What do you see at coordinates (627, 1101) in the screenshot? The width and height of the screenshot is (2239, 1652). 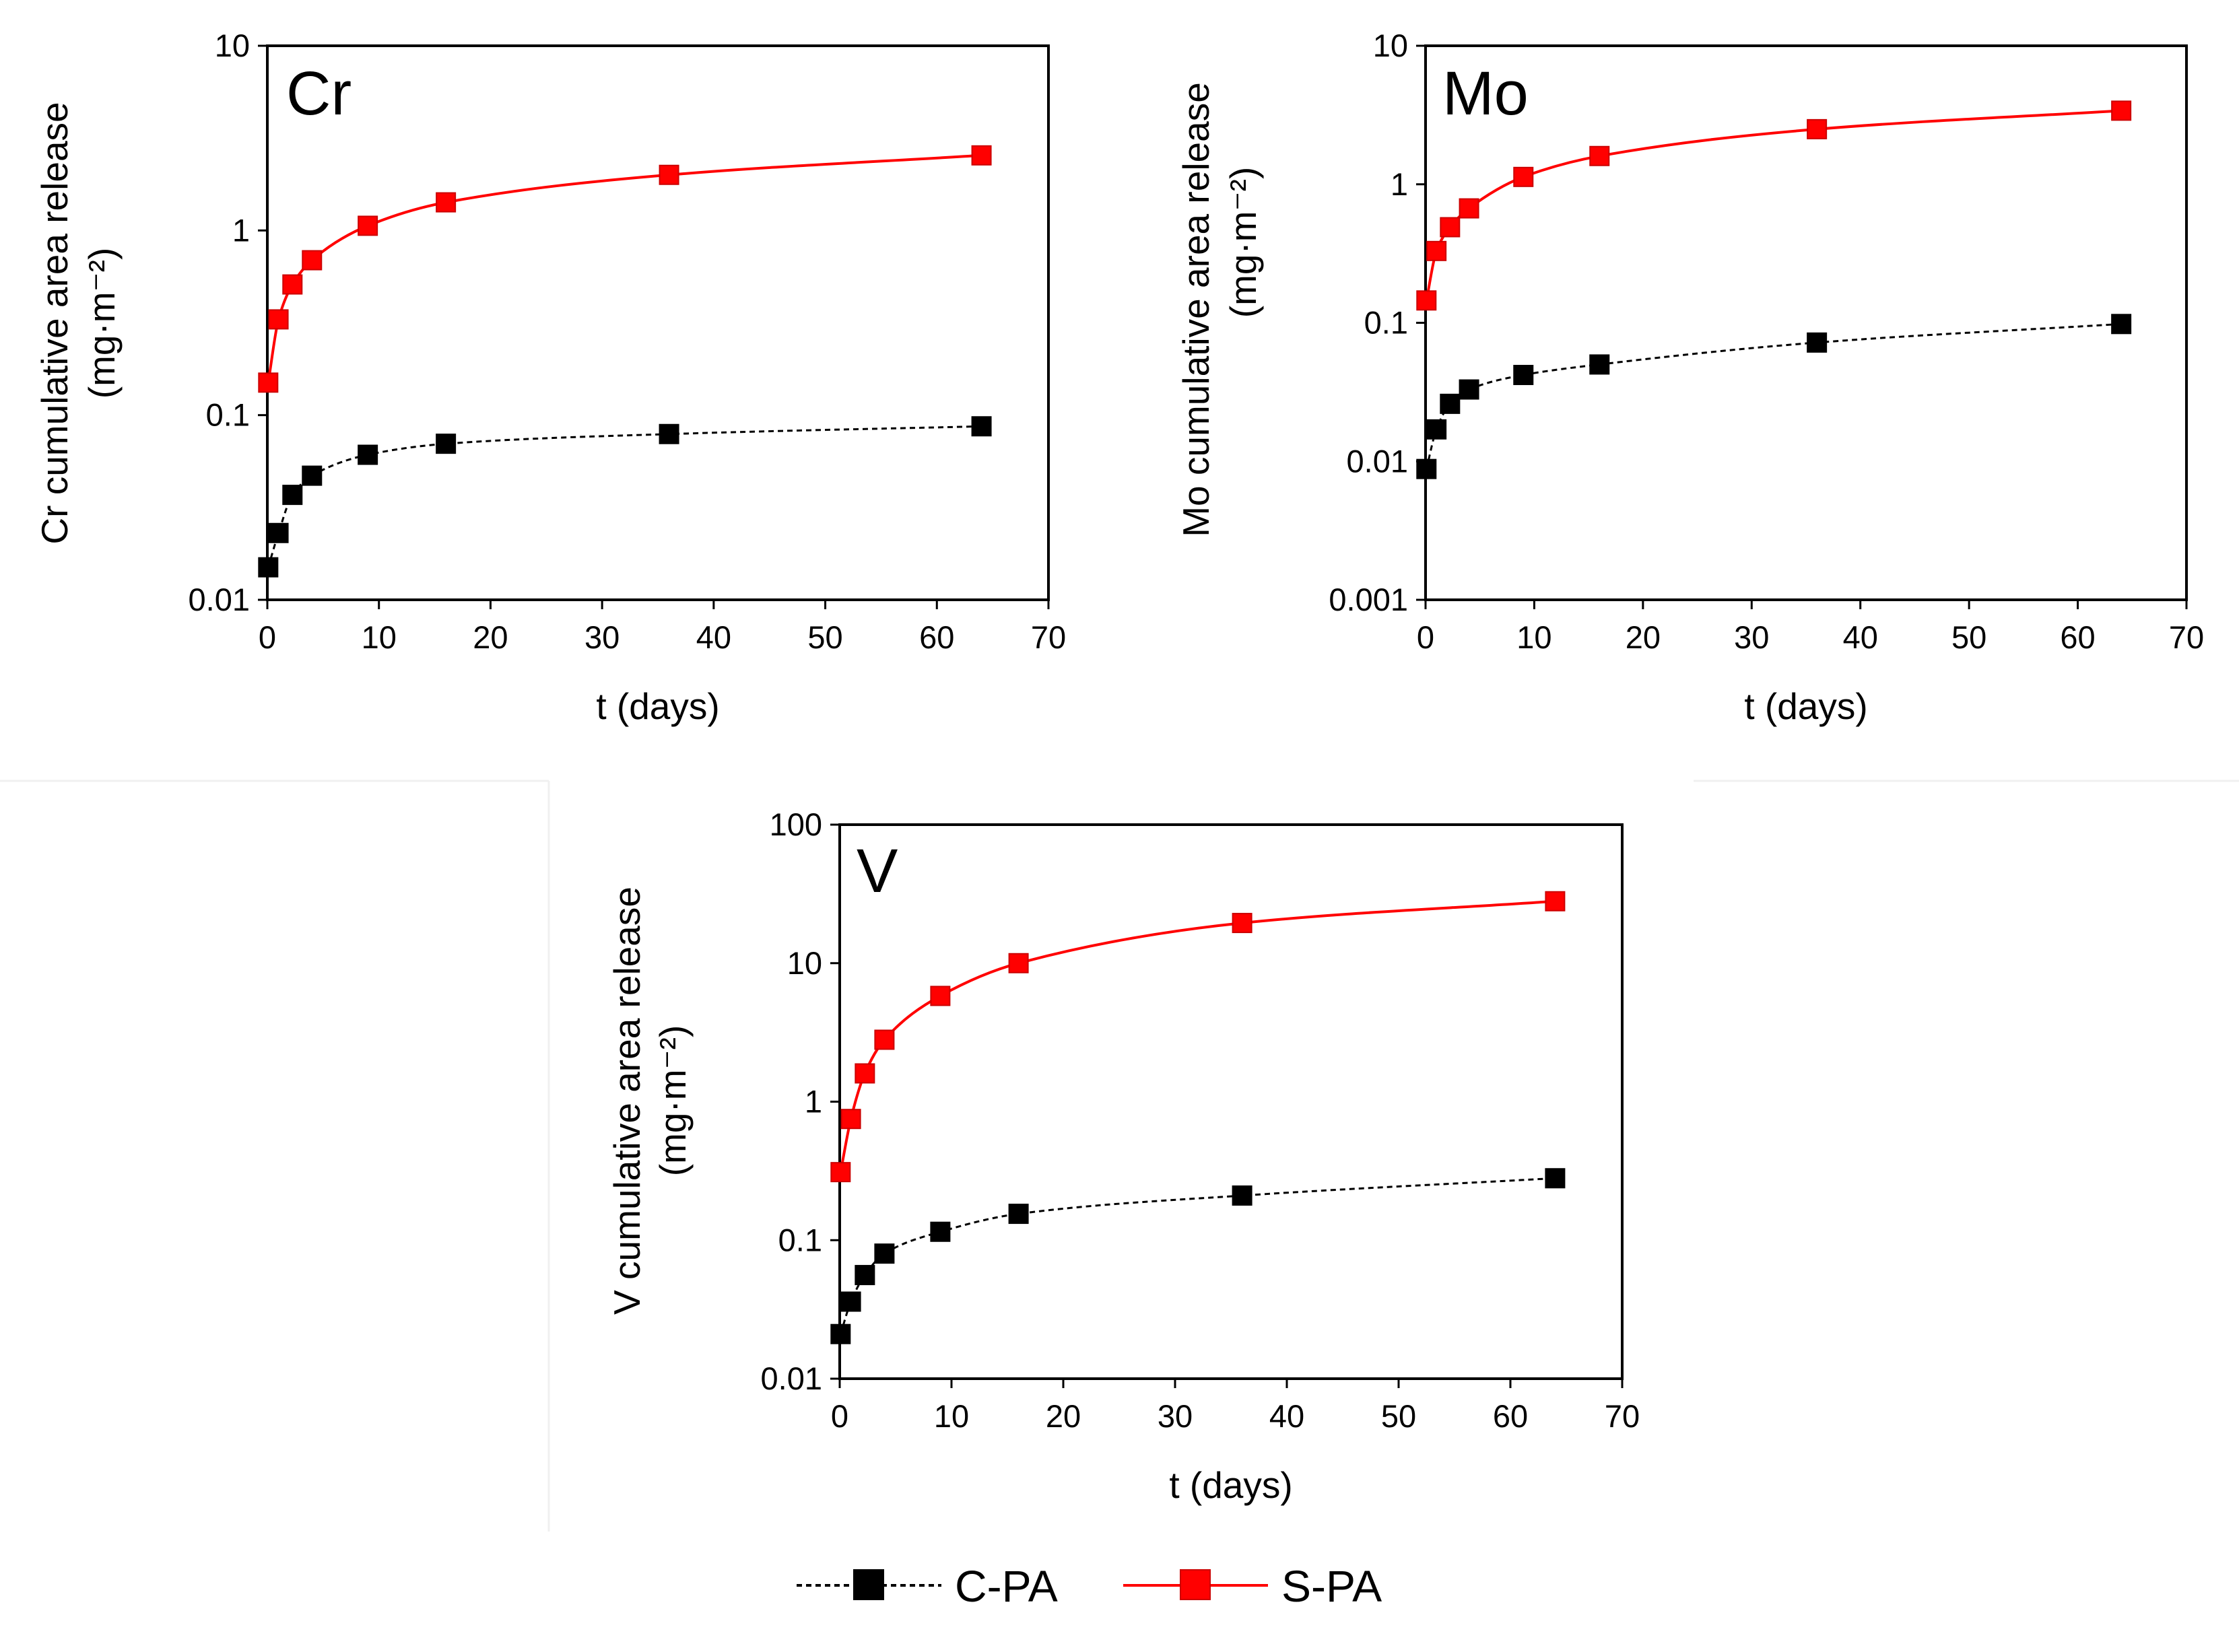 I see `y-axis-title: V cumulative area release` at bounding box center [627, 1101].